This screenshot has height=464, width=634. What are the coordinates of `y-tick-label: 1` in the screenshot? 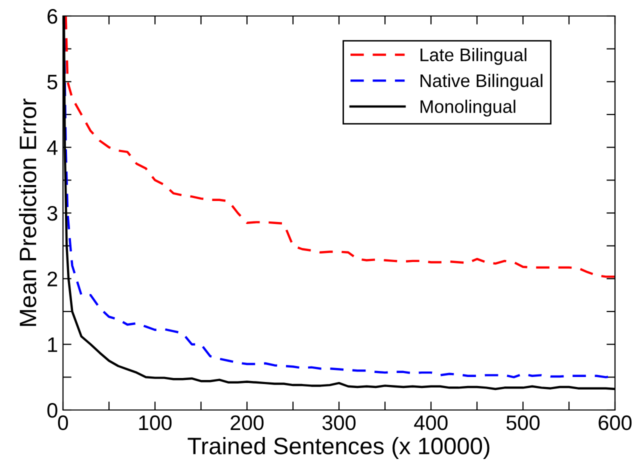 It's located at (53, 345).